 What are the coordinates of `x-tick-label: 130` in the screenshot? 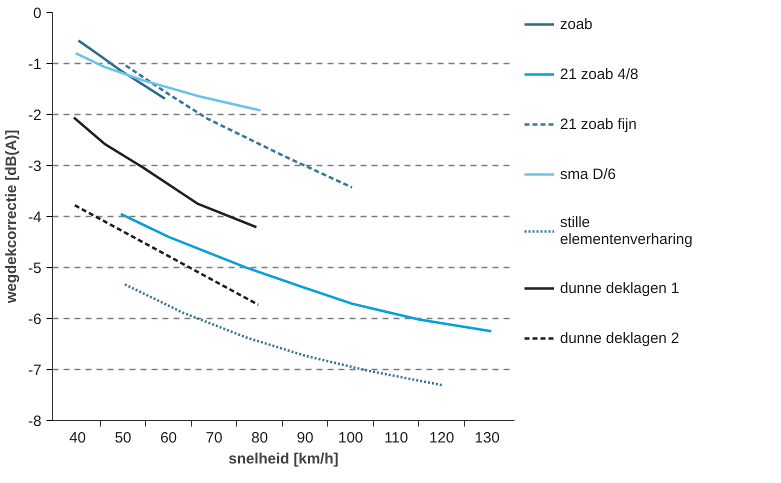 It's located at (487, 438).